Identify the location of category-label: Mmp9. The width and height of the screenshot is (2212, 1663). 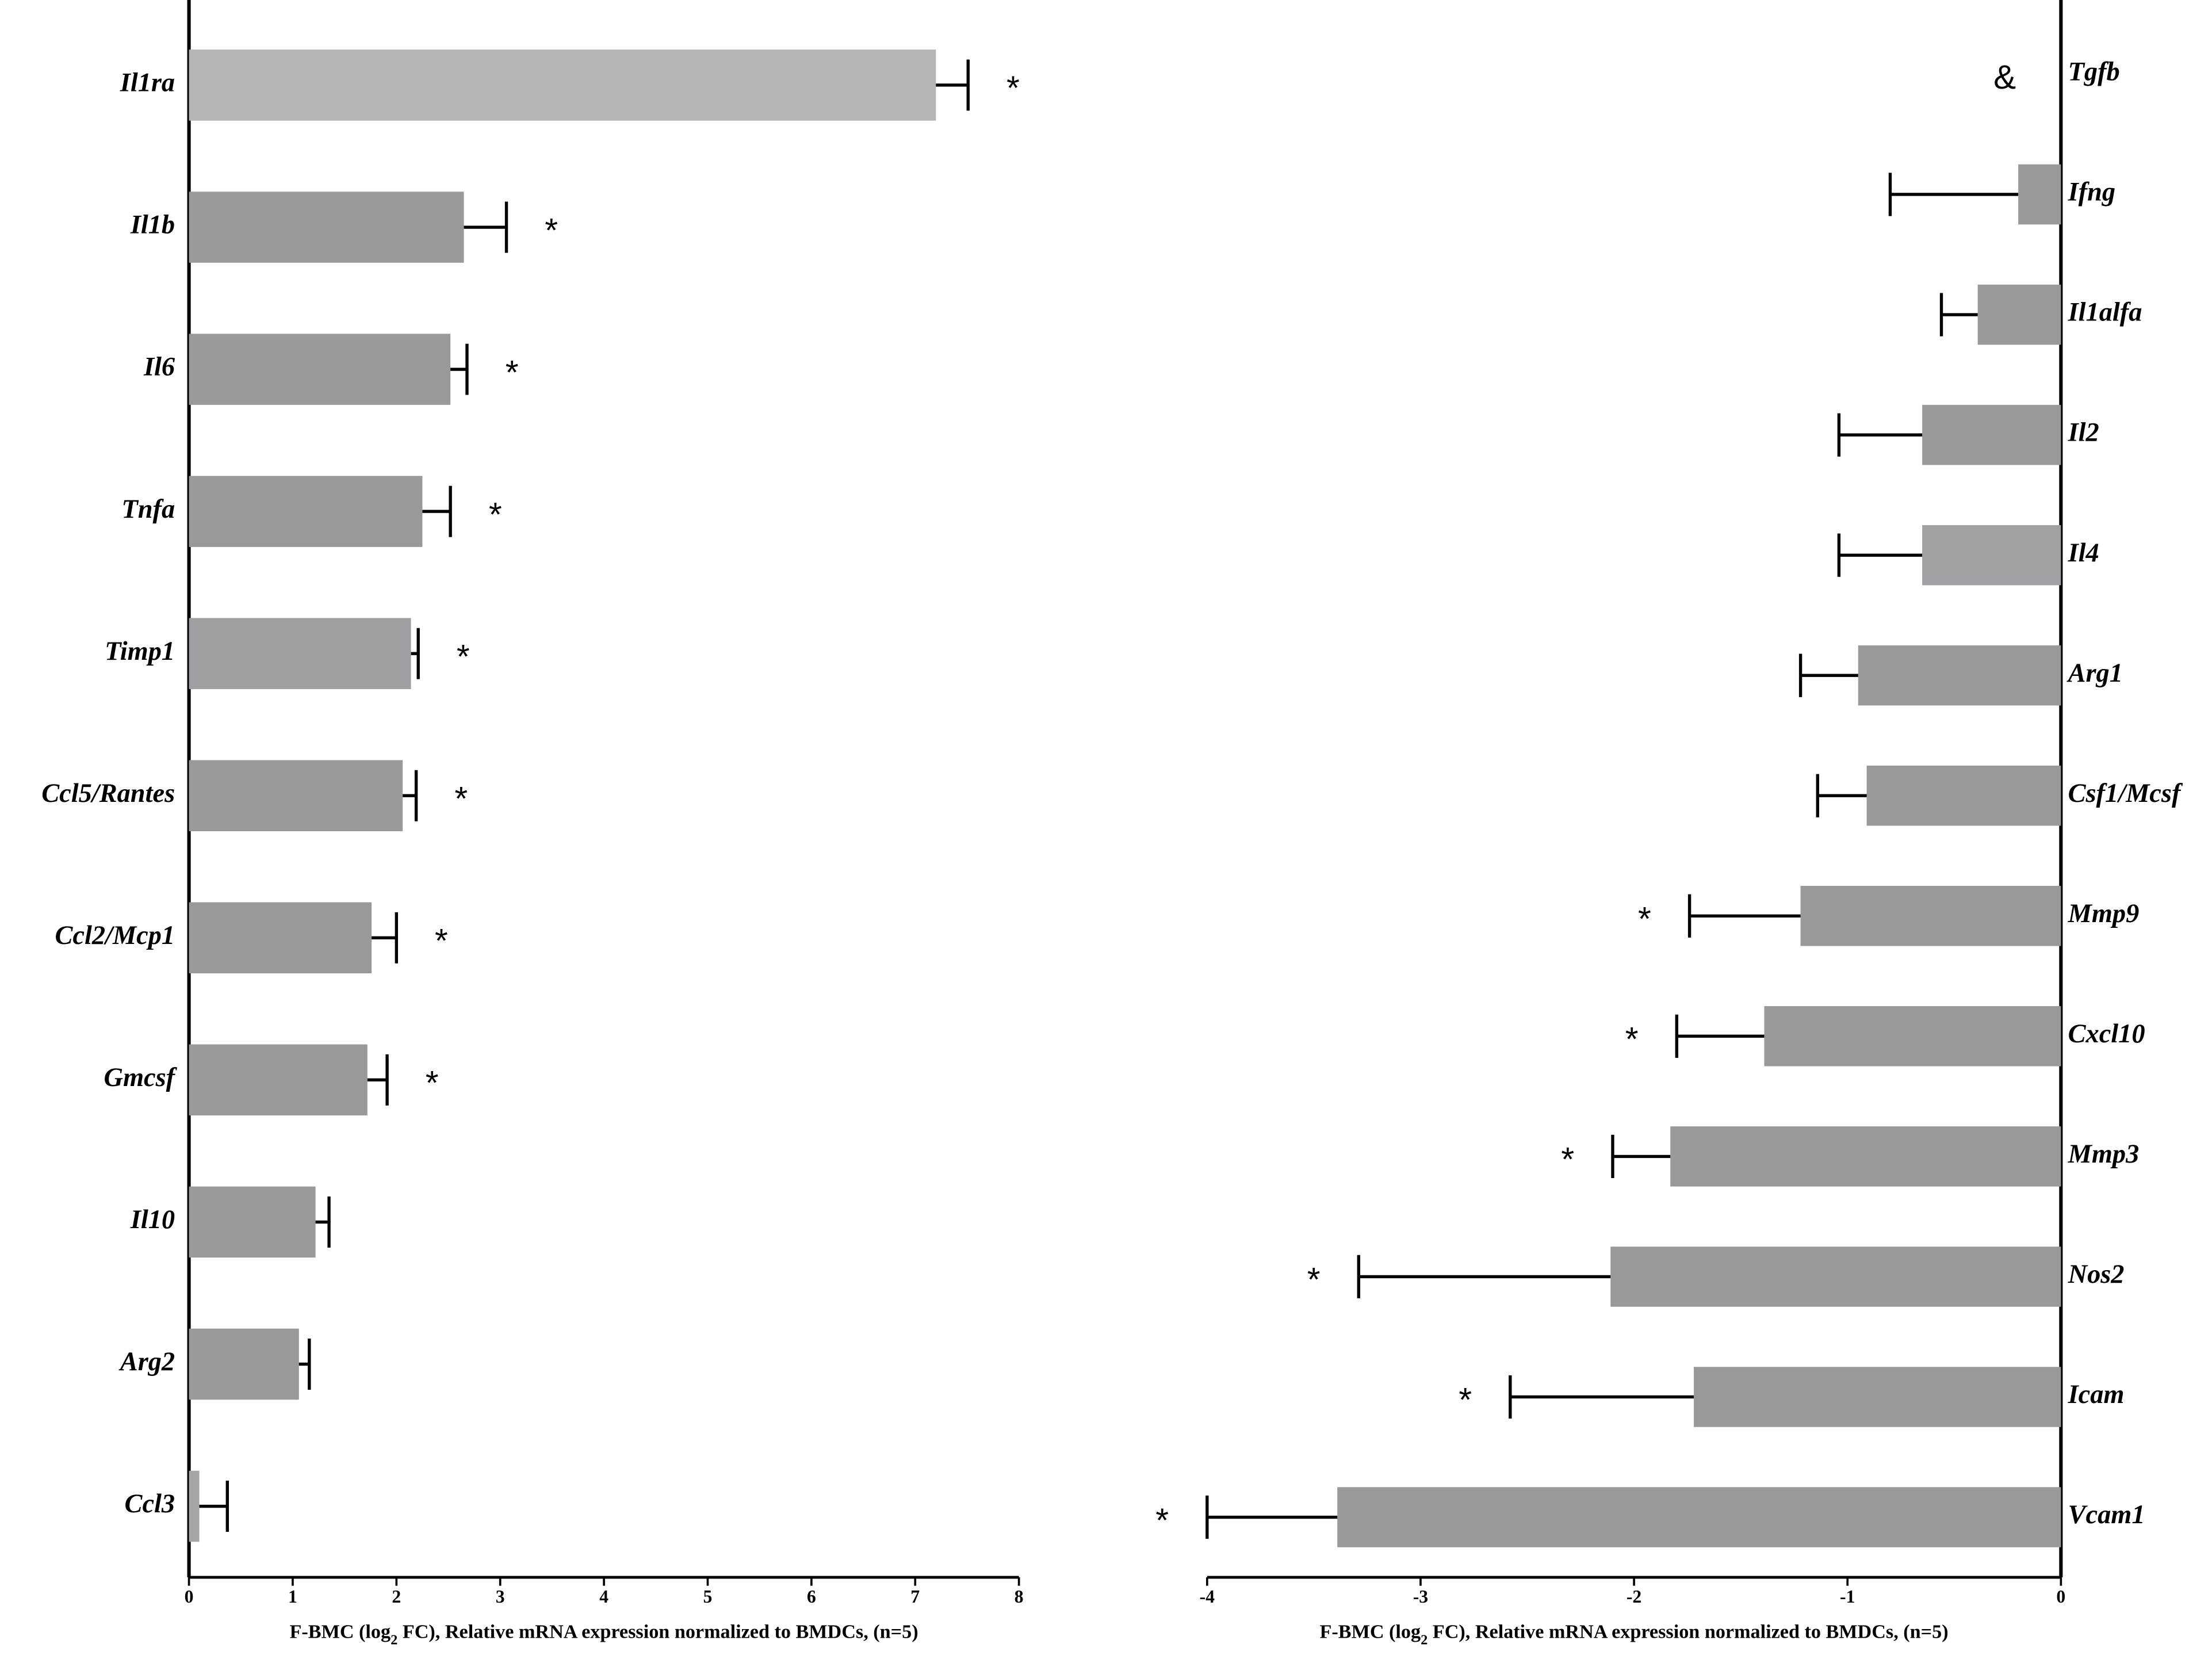
(2104, 913).